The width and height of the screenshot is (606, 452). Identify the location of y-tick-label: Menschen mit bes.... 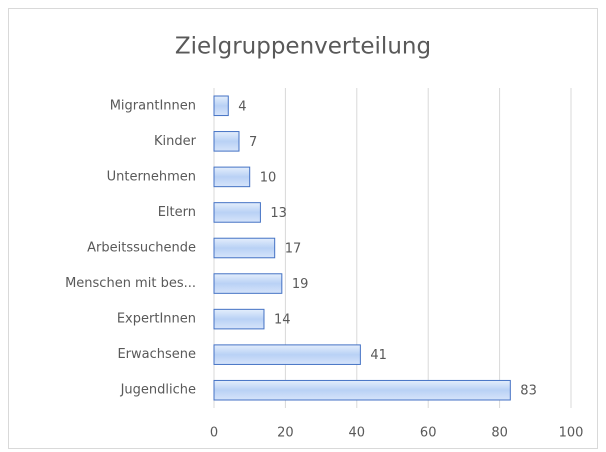
(130, 283).